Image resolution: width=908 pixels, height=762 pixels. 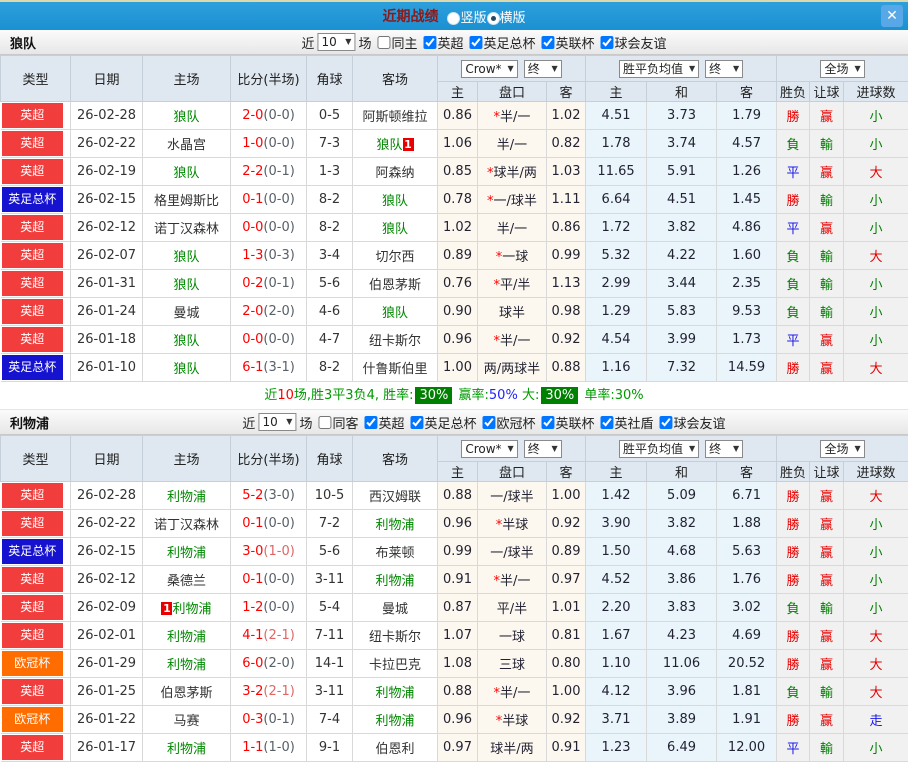 What do you see at coordinates (187, 748) in the screenshot?
I see `home-team: 利物浦` at bounding box center [187, 748].